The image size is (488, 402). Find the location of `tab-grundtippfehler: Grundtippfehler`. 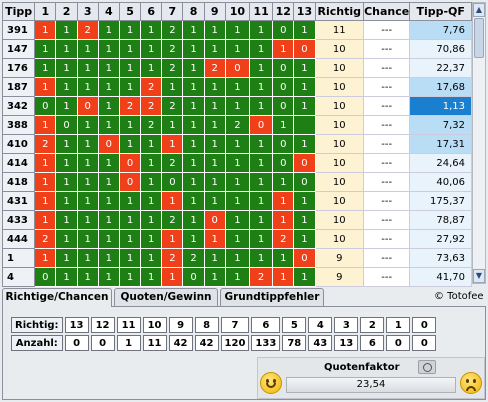

tab-grundtippfehler: Grundtippfehler is located at coordinates (272, 297).